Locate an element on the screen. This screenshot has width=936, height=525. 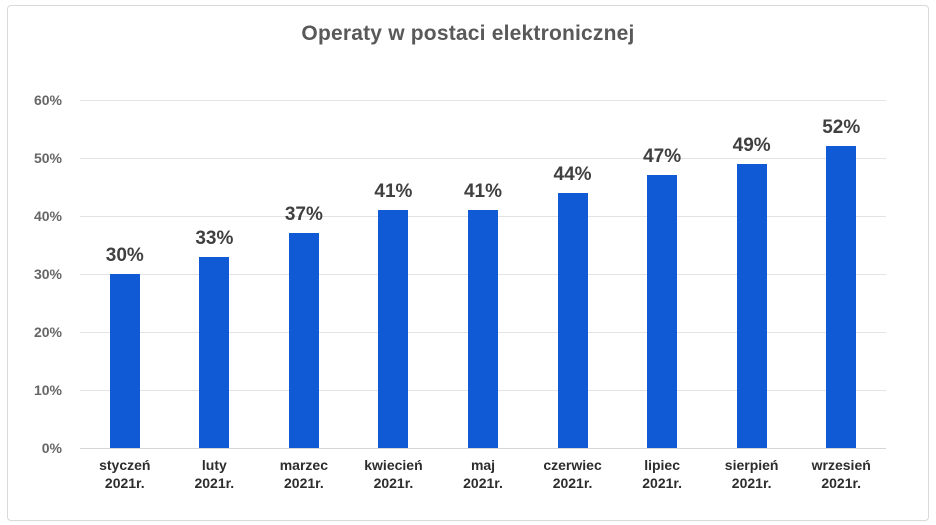
bar-value-label: 33% is located at coordinates (214, 238).